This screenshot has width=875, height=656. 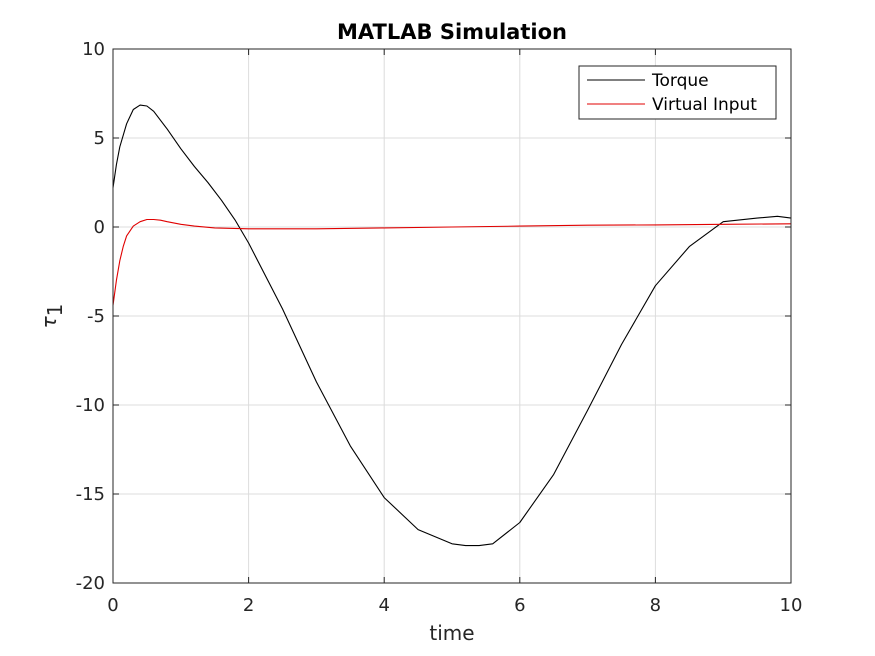 I want to click on y-tick-label: -15, so click(x=90, y=494).